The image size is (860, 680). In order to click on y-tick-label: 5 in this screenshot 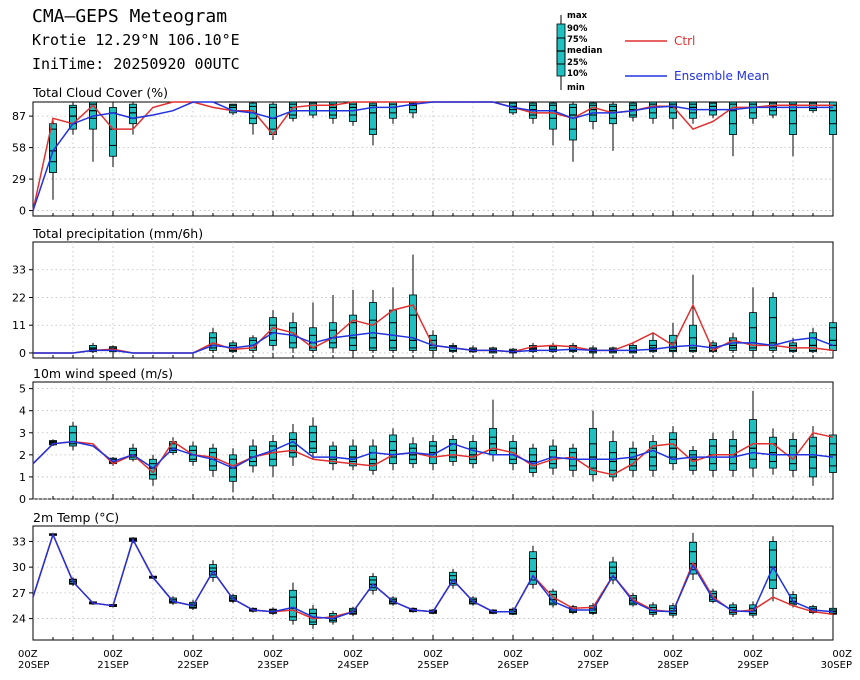, I will do `click(22, 389)`.